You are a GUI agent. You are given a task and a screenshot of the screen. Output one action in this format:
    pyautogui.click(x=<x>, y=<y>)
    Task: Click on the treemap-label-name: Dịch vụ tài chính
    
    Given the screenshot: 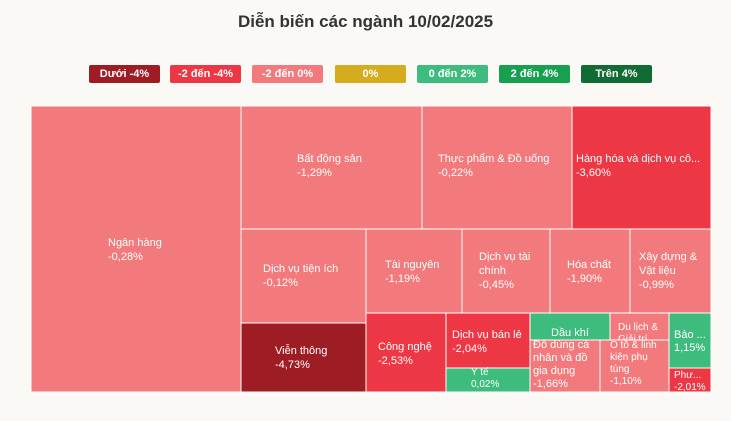 What is the action you would take?
    pyautogui.click(x=504, y=264)
    